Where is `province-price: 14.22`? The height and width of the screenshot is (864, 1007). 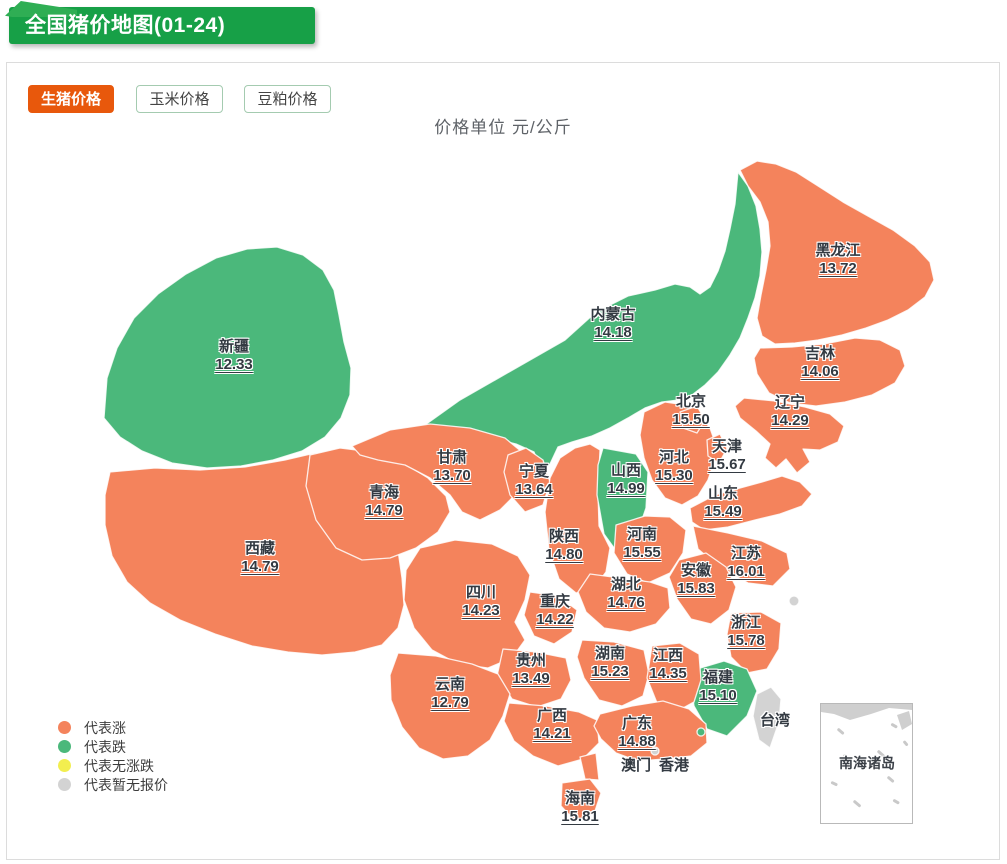
province-price: 14.22 is located at coordinates (555, 619).